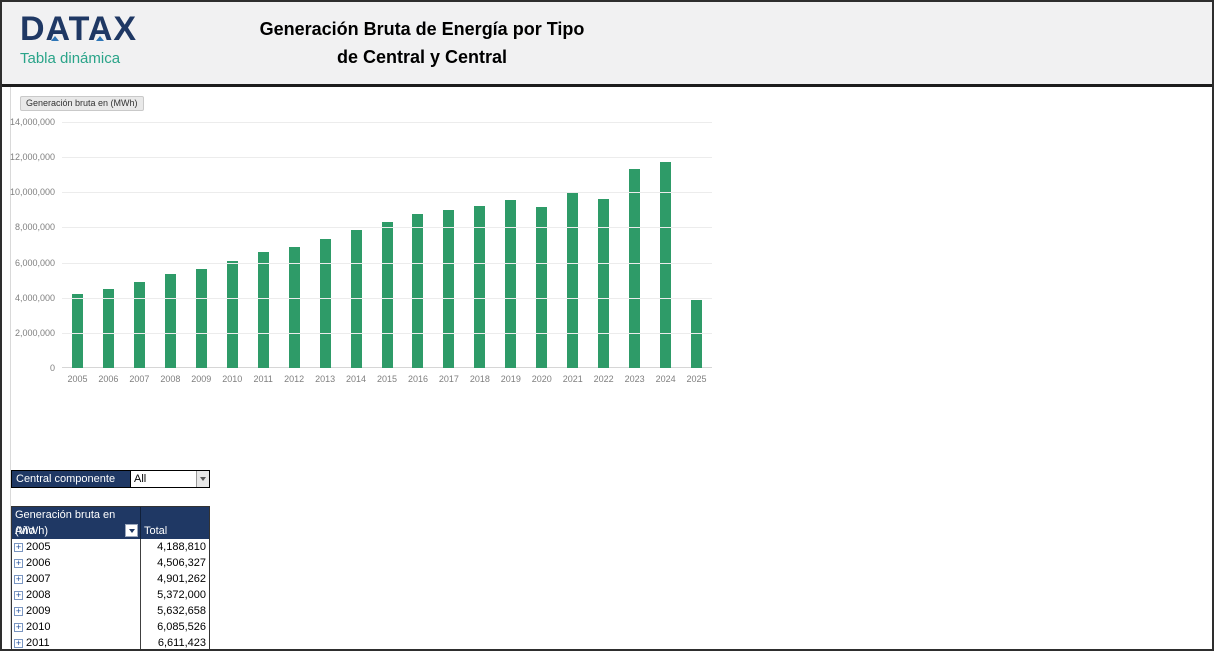 This screenshot has height=651, width=1214. What do you see at coordinates (70, 58) in the screenshot?
I see `logo-subtitle: Tabla dinámica` at bounding box center [70, 58].